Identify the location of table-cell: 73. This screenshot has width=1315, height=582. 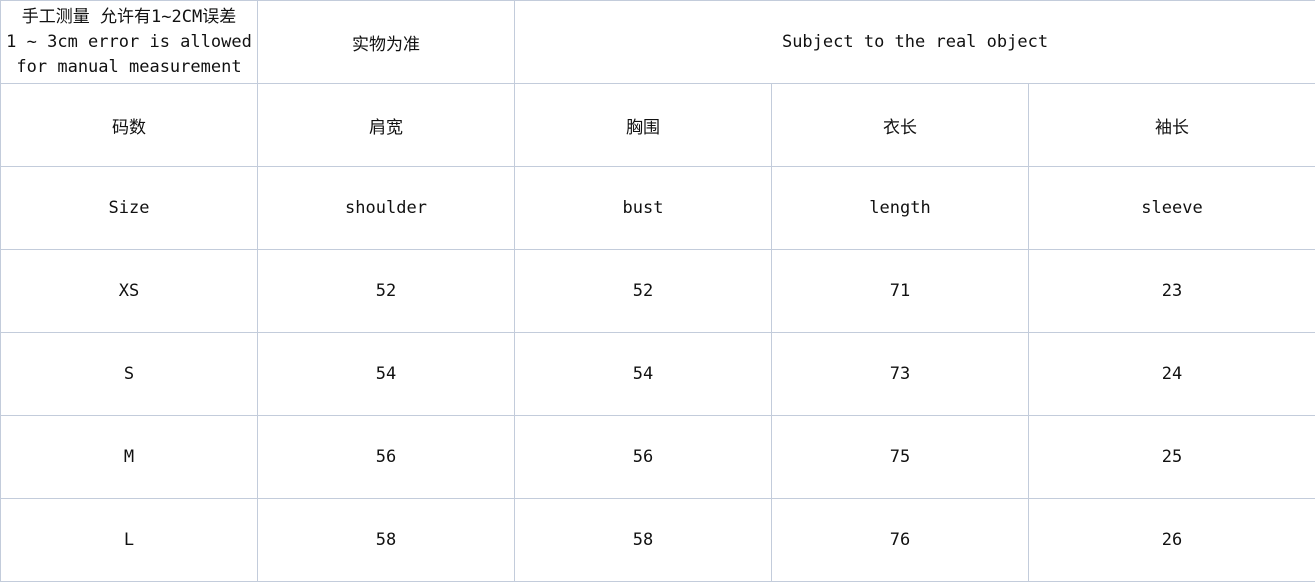
(900, 374).